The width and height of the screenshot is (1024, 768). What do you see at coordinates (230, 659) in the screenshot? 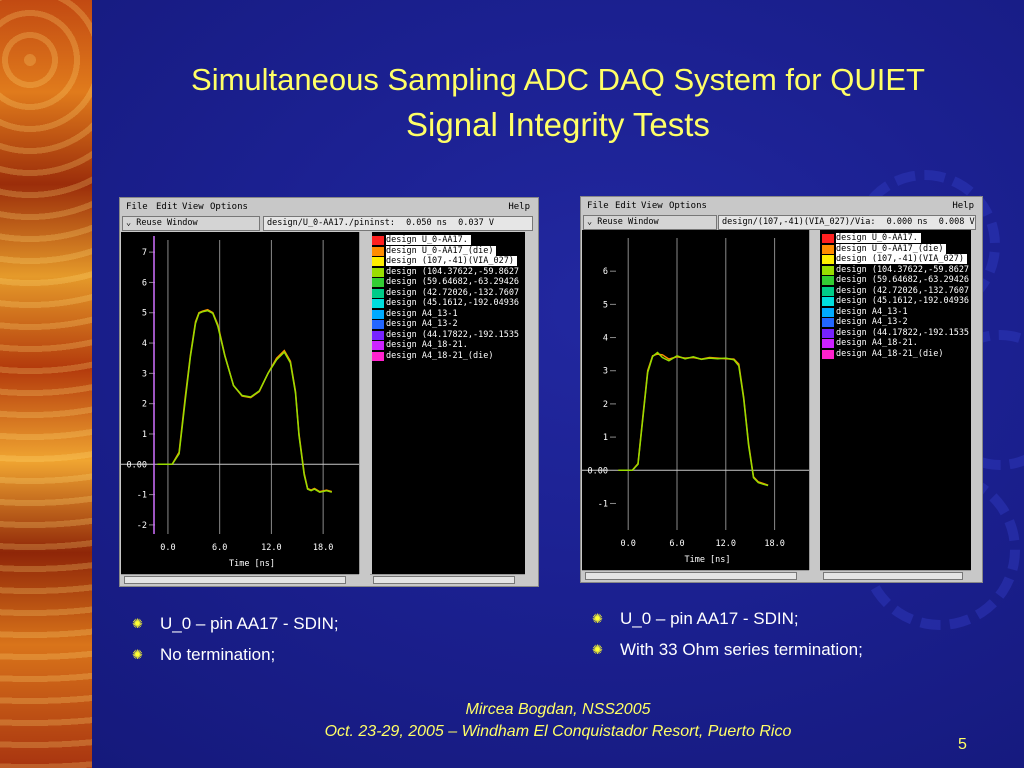
I see `bullet-item: ✺ No termination;` at bounding box center [230, 659].